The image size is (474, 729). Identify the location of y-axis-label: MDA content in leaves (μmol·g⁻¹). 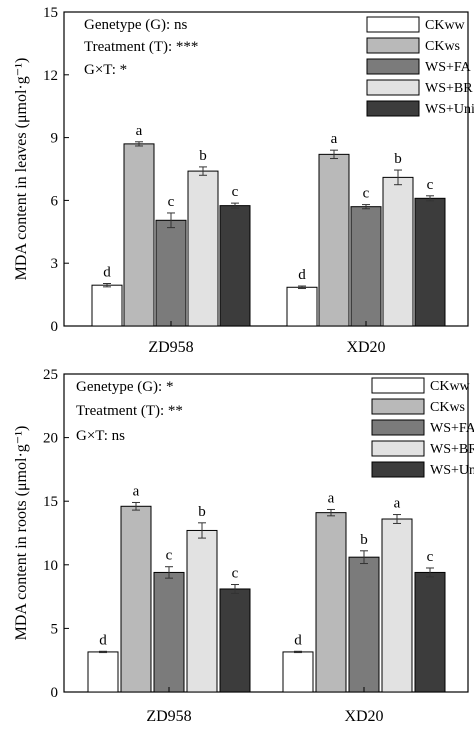
(21, 169).